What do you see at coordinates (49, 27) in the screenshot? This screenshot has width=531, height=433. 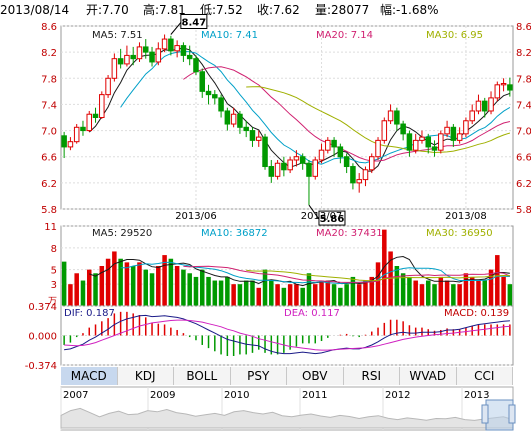 I see `price-y-tick-left: 8.6` at bounding box center [49, 27].